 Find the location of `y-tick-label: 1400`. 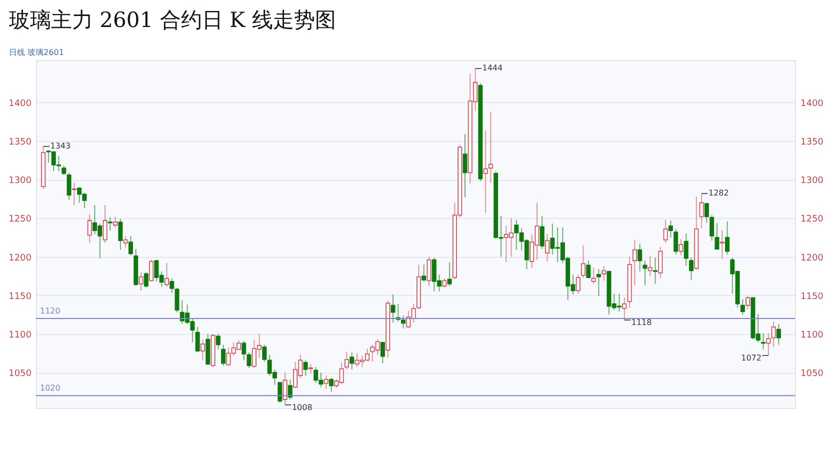

y-tick-label: 1400 is located at coordinates (20, 103).